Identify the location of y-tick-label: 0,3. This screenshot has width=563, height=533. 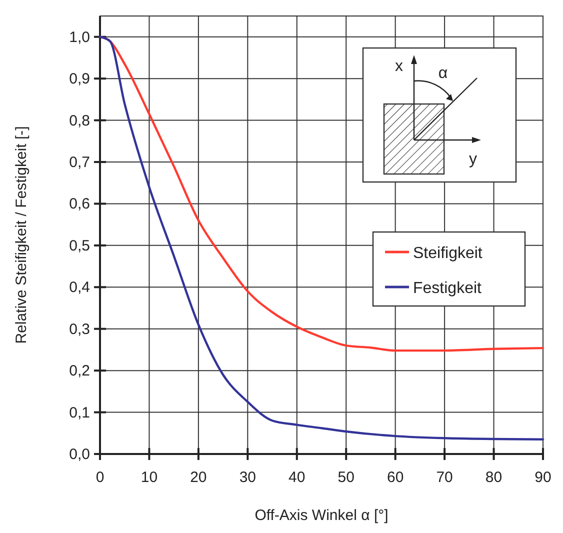
(79, 329).